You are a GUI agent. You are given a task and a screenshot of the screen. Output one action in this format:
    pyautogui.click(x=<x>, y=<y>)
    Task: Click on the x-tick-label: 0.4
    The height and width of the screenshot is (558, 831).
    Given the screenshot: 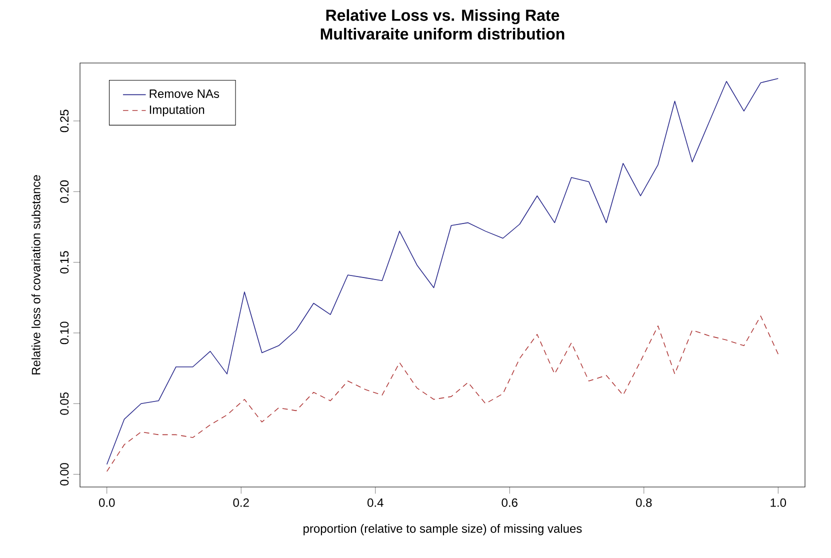 What is the action you would take?
    pyautogui.click(x=375, y=502)
    